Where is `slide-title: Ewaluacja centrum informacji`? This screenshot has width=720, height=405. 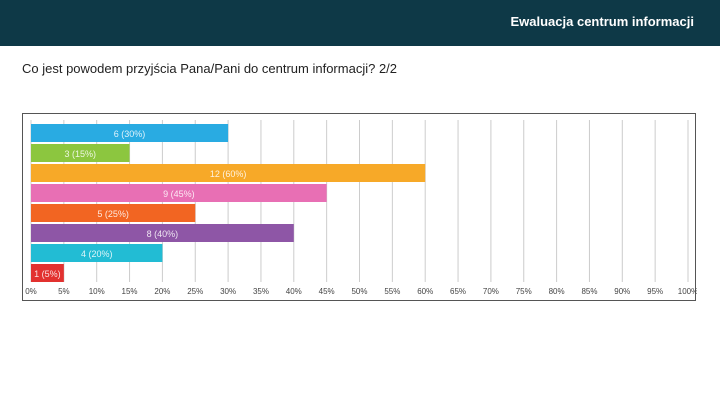 slide-title: Ewaluacja centrum informacji is located at coordinates (602, 21).